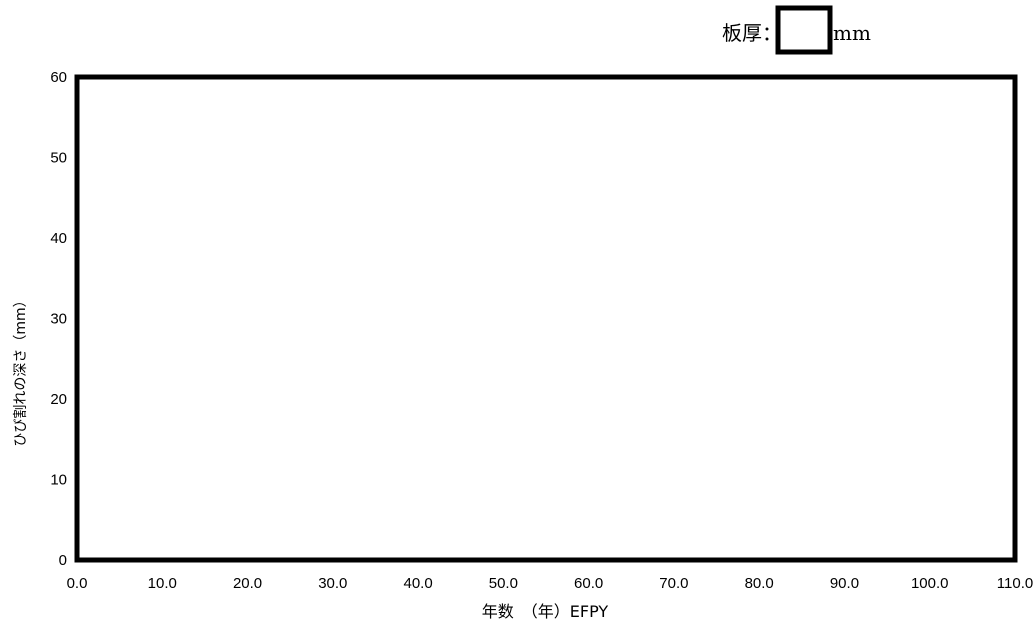 This screenshot has width=1035, height=626. Describe the element at coordinates (162, 583) in the screenshot. I see `x-tick-label: 10.0` at that location.